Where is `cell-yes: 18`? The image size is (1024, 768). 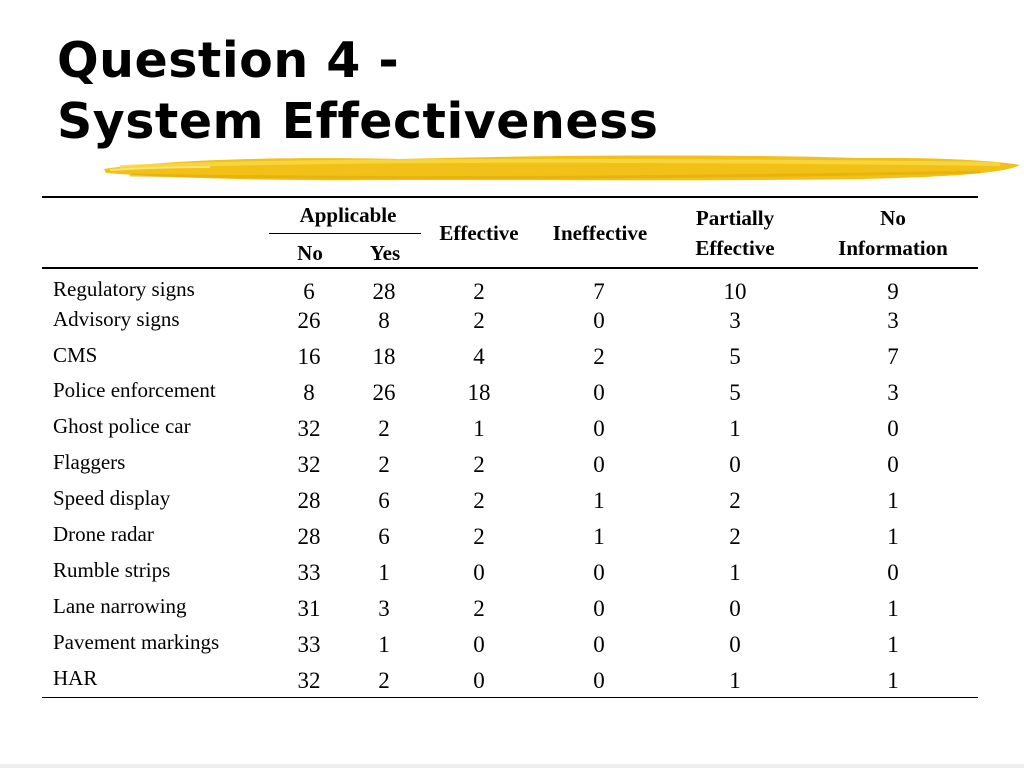
cell-yes: 18 is located at coordinates (384, 356).